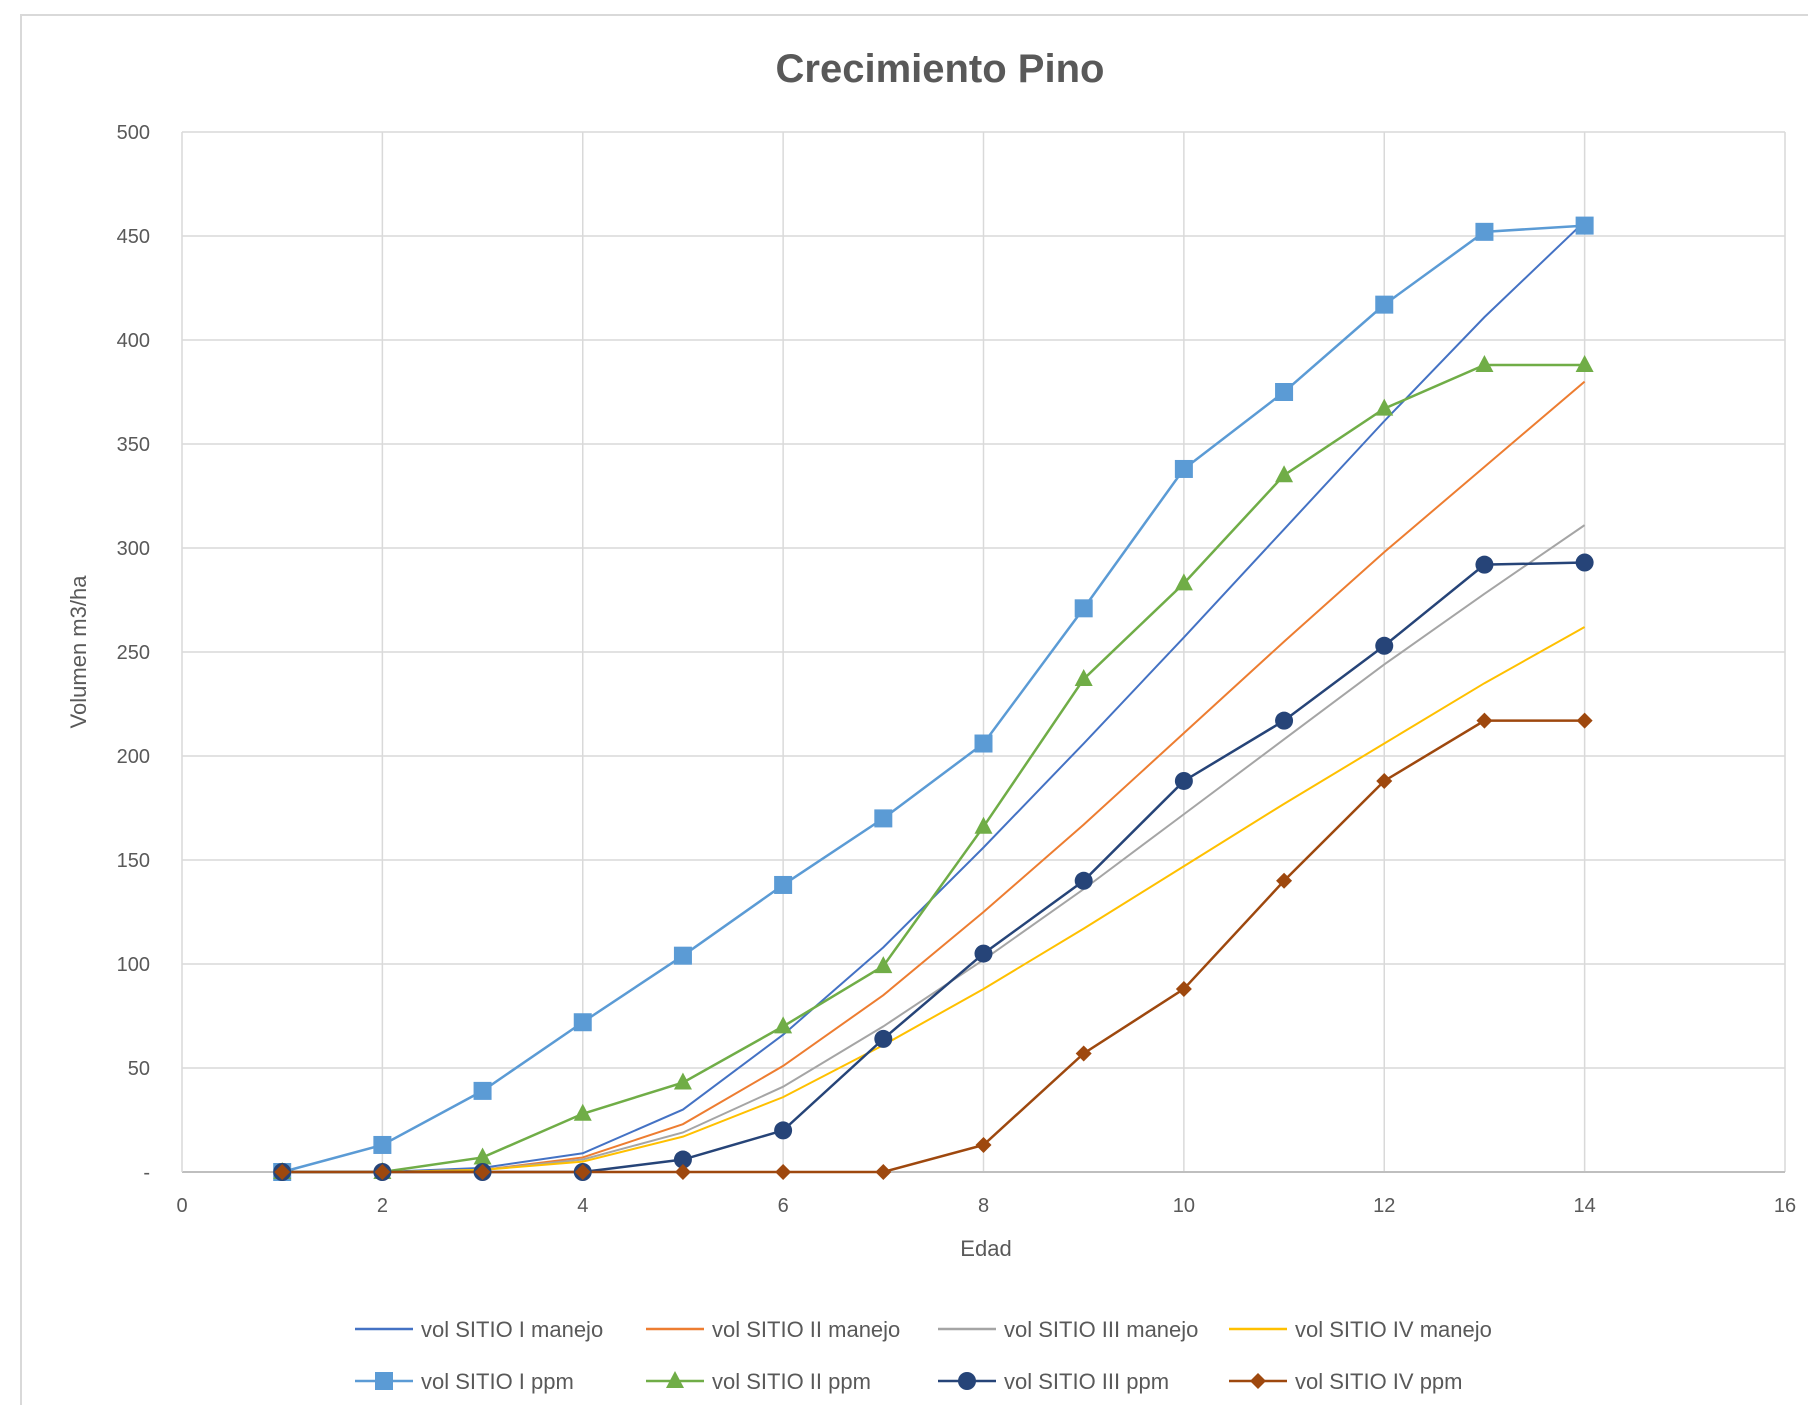  What do you see at coordinates (133, 861) in the screenshot?
I see `y-tick-label: 150` at bounding box center [133, 861].